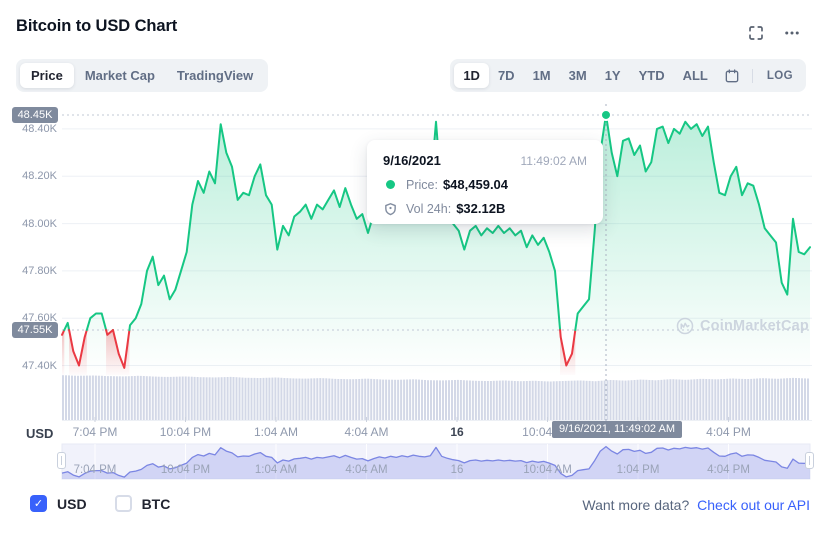 The width and height of the screenshot is (829, 542). Describe the element at coordinates (754, 326) in the screenshot. I see `watermark-text: CoinMarketCap` at that location.